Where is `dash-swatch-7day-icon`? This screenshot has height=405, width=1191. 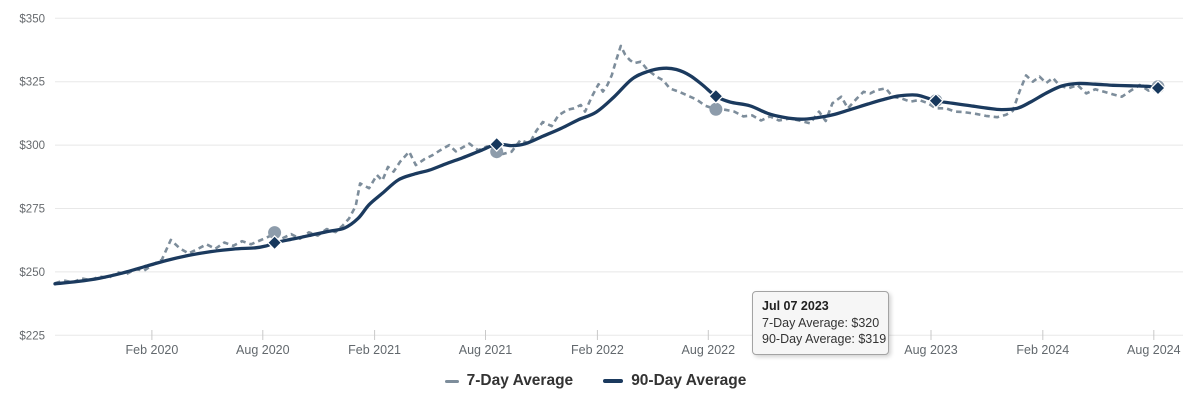
dash-swatch-7day-icon is located at coordinates (451, 381).